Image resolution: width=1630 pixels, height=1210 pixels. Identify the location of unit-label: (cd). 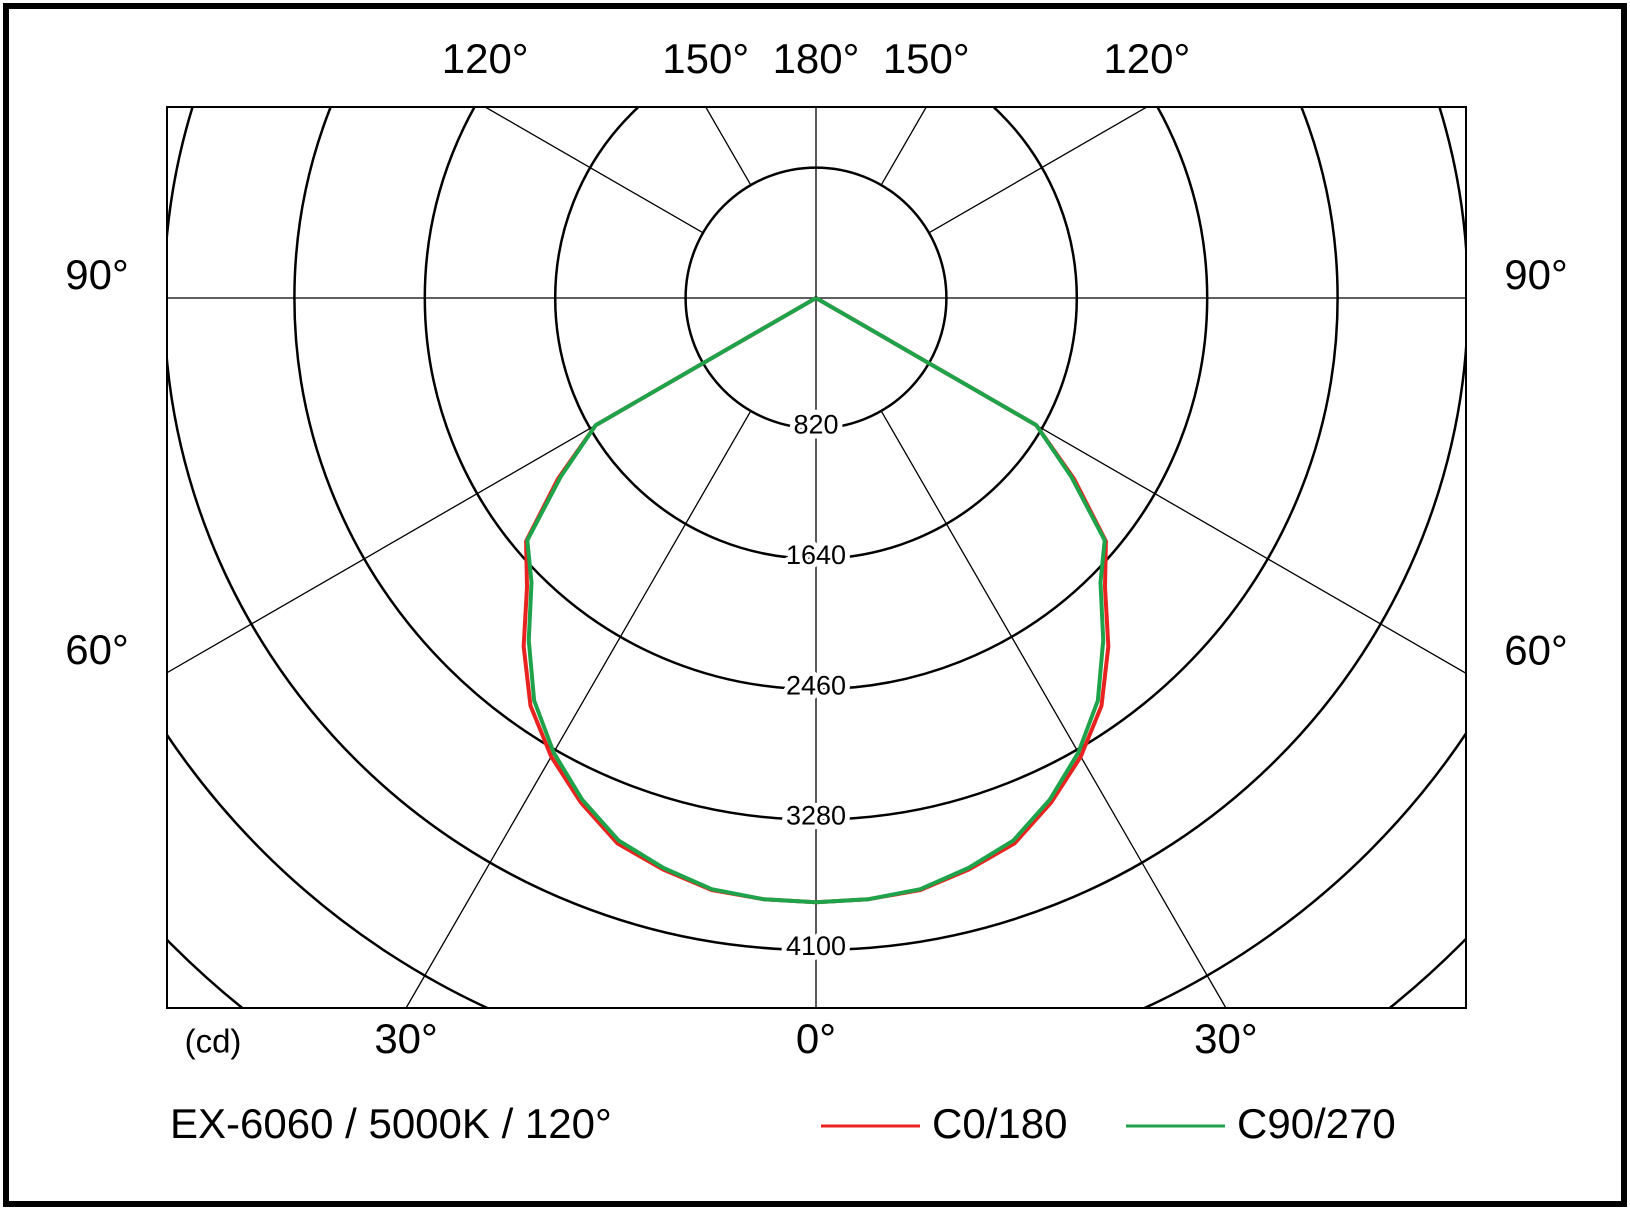
(213, 1041).